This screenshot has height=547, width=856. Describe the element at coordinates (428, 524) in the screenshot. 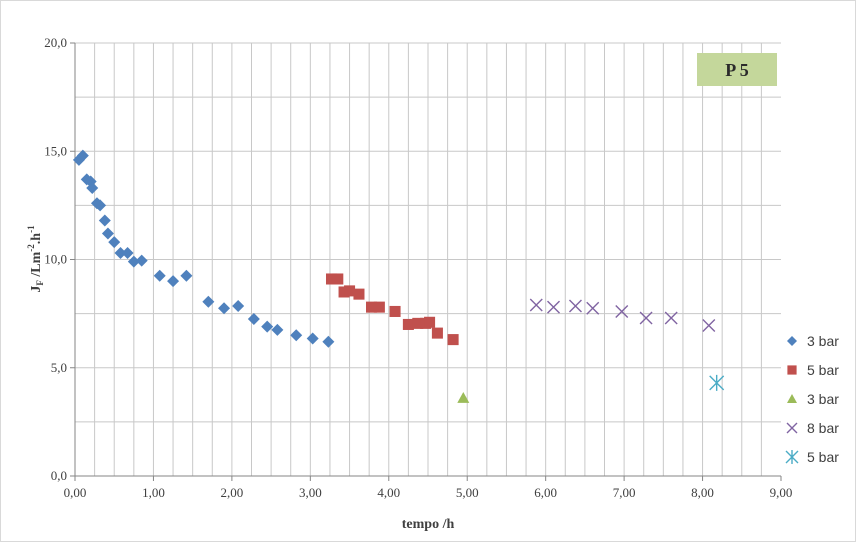

I see `x-axis-title: tempo /h` at that location.